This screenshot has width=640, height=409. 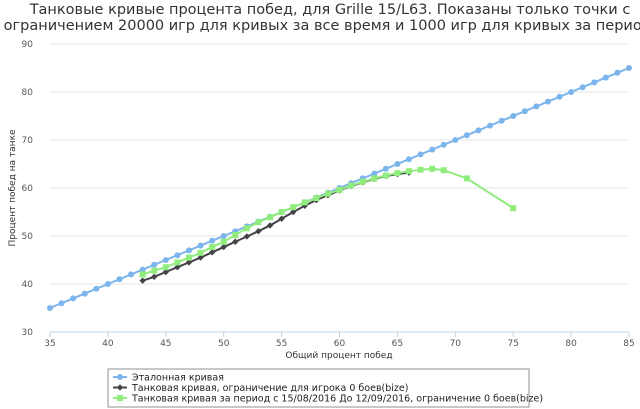 What do you see at coordinates (49, 344) in the screenshot?
I see `x-tick-label: 35` at bounding box center [49, 344].